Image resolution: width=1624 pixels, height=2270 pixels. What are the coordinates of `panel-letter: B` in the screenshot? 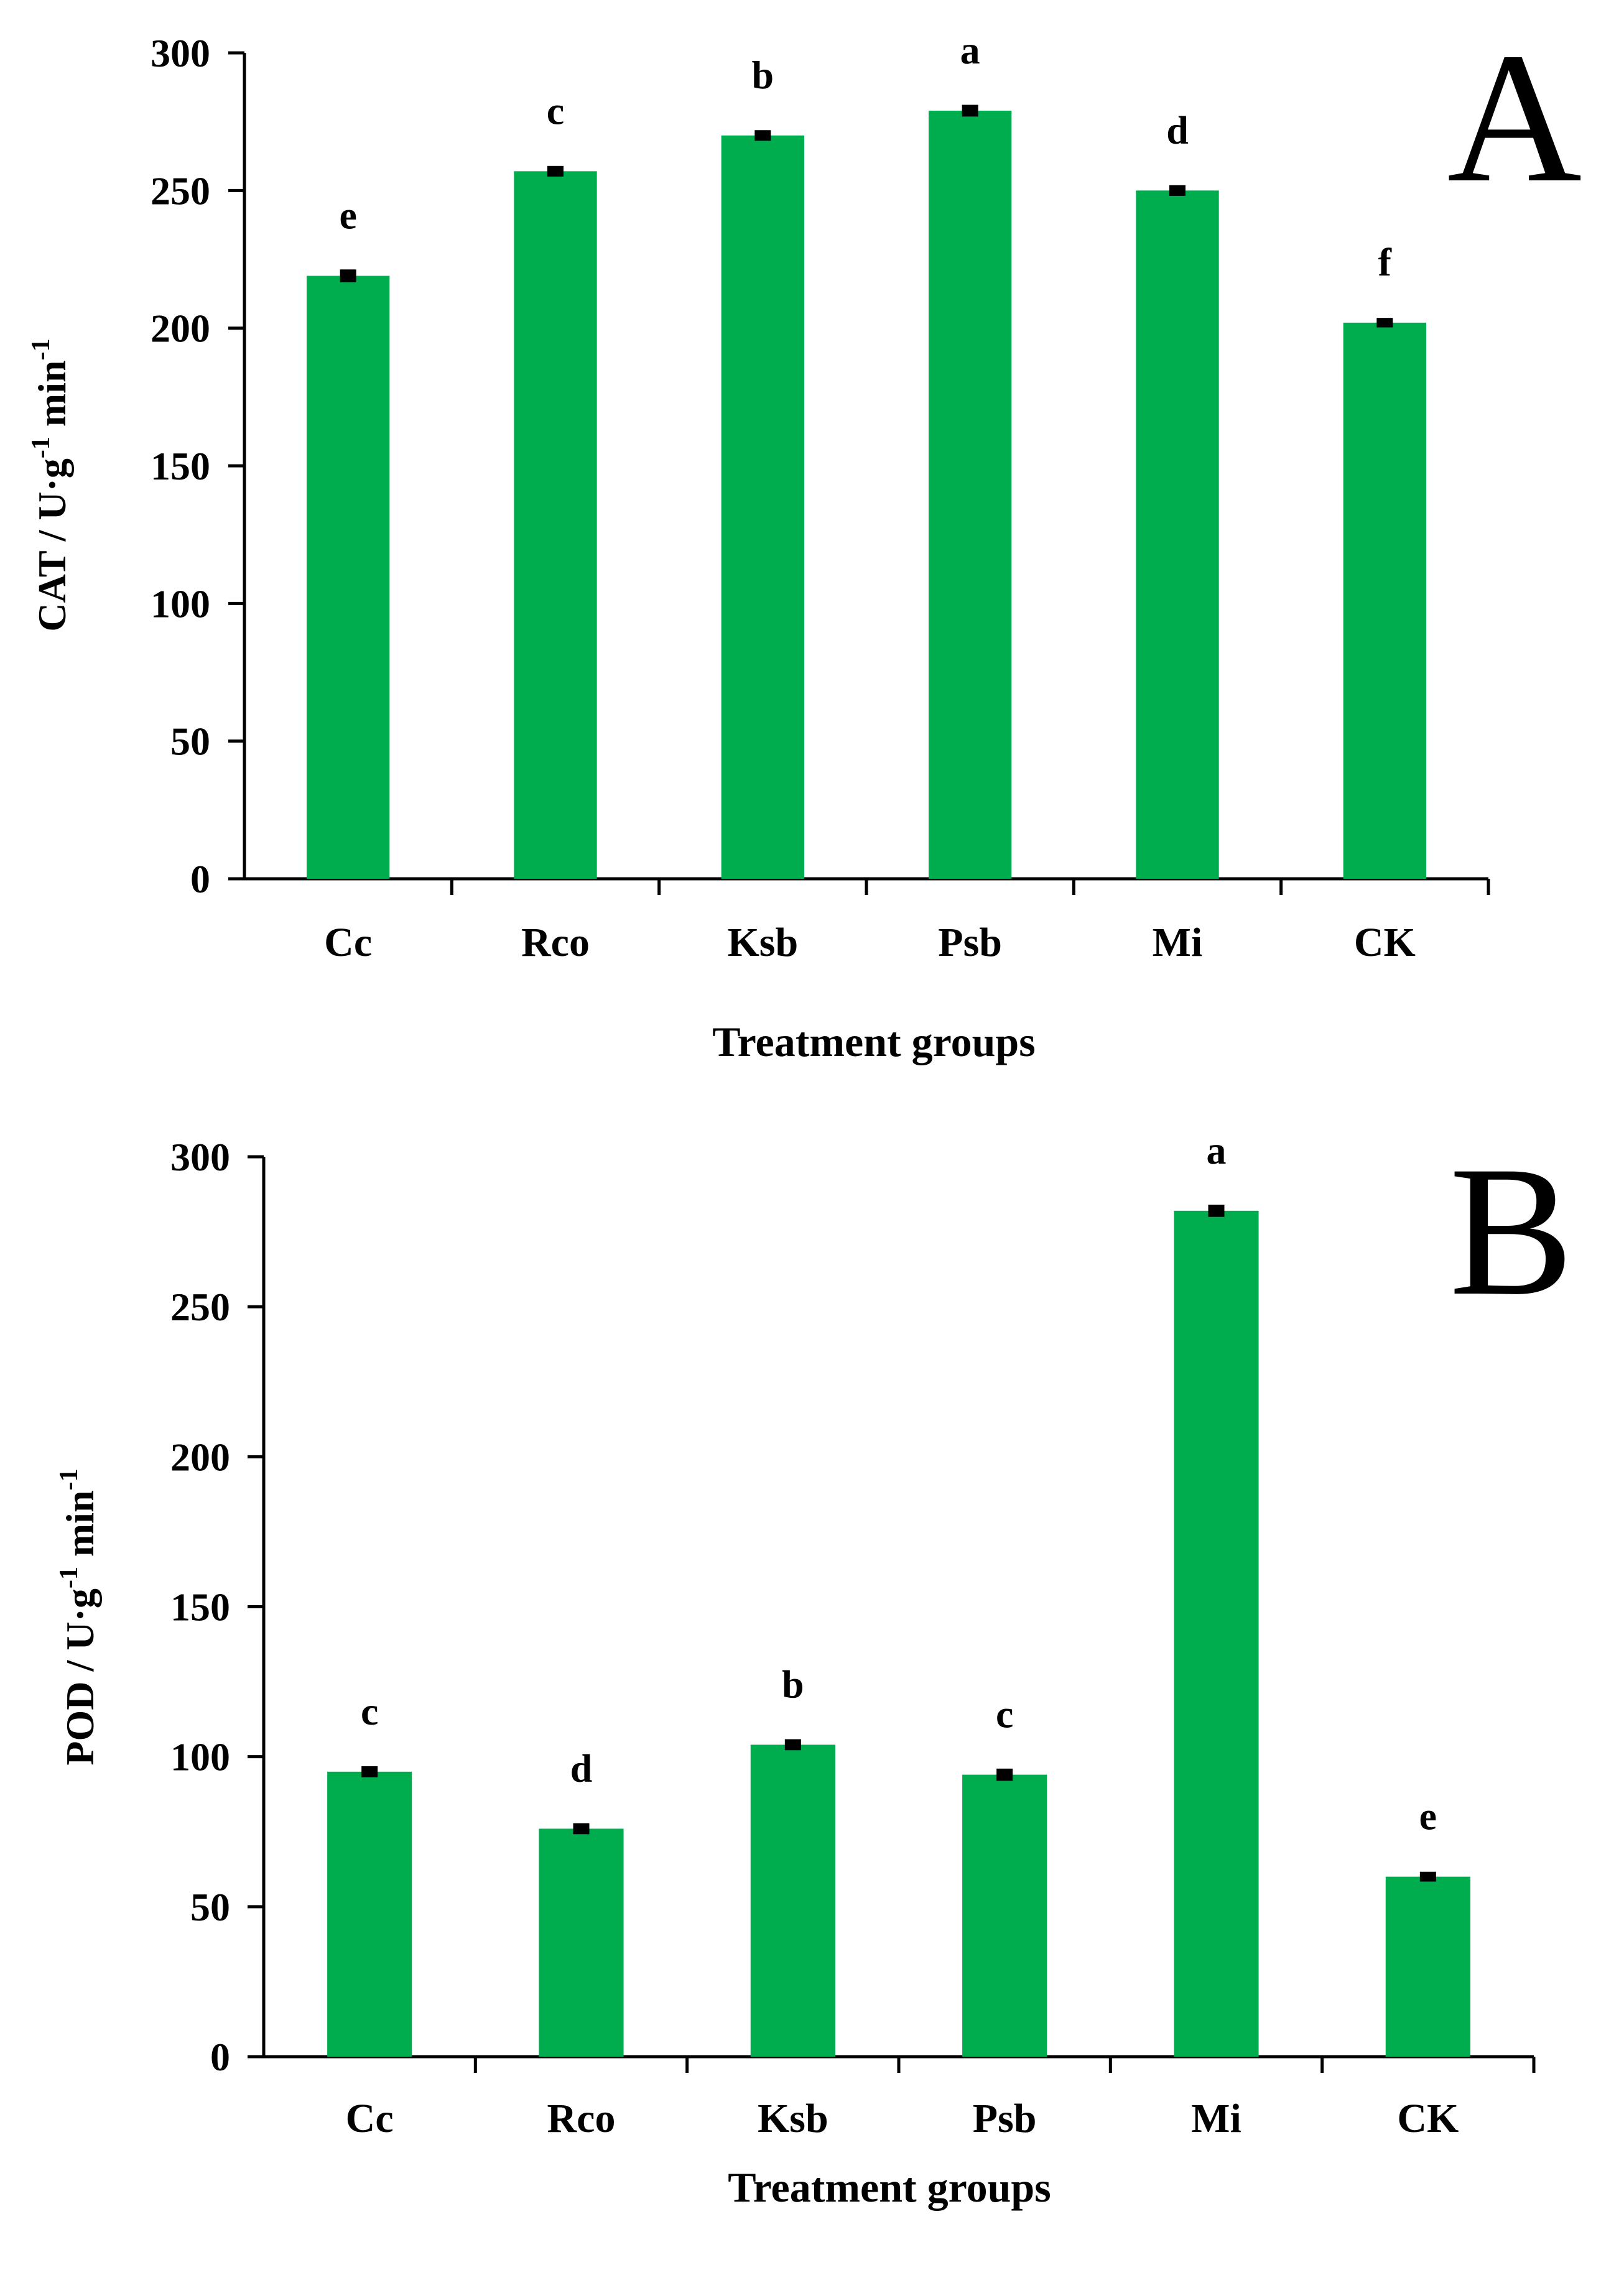 It's located at (1511, 1231).